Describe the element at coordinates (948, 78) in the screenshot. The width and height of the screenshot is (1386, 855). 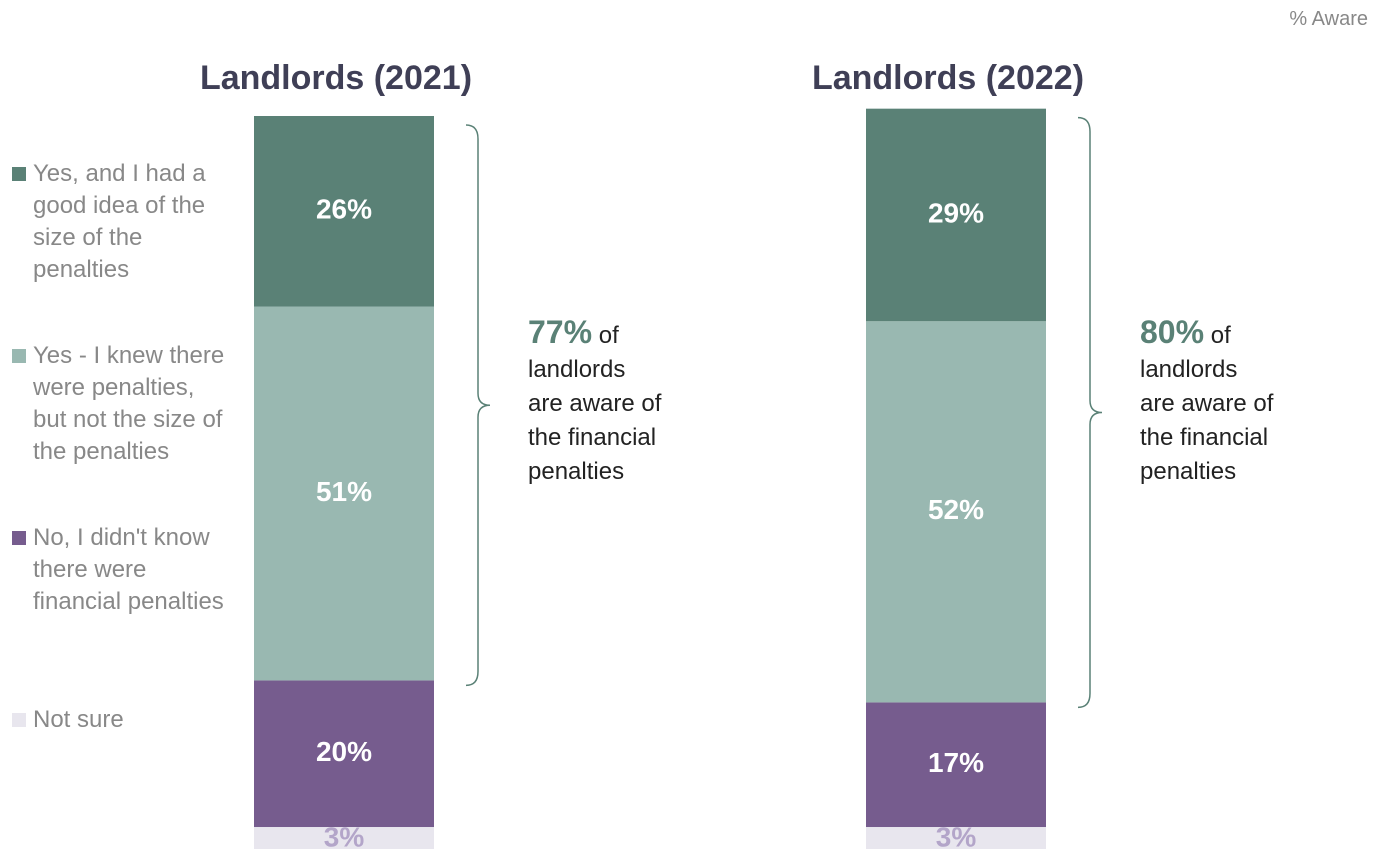
I see `category-title: Landlords (2022)` at that location.